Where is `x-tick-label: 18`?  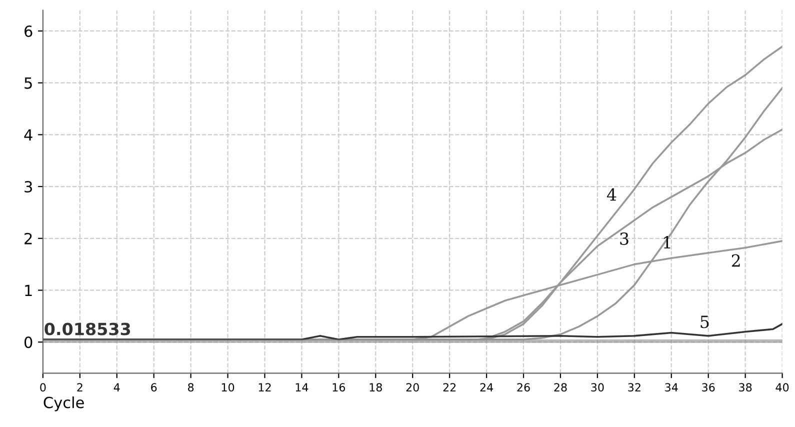
x-tick-label: 18 is located at coordinates (376, 387).